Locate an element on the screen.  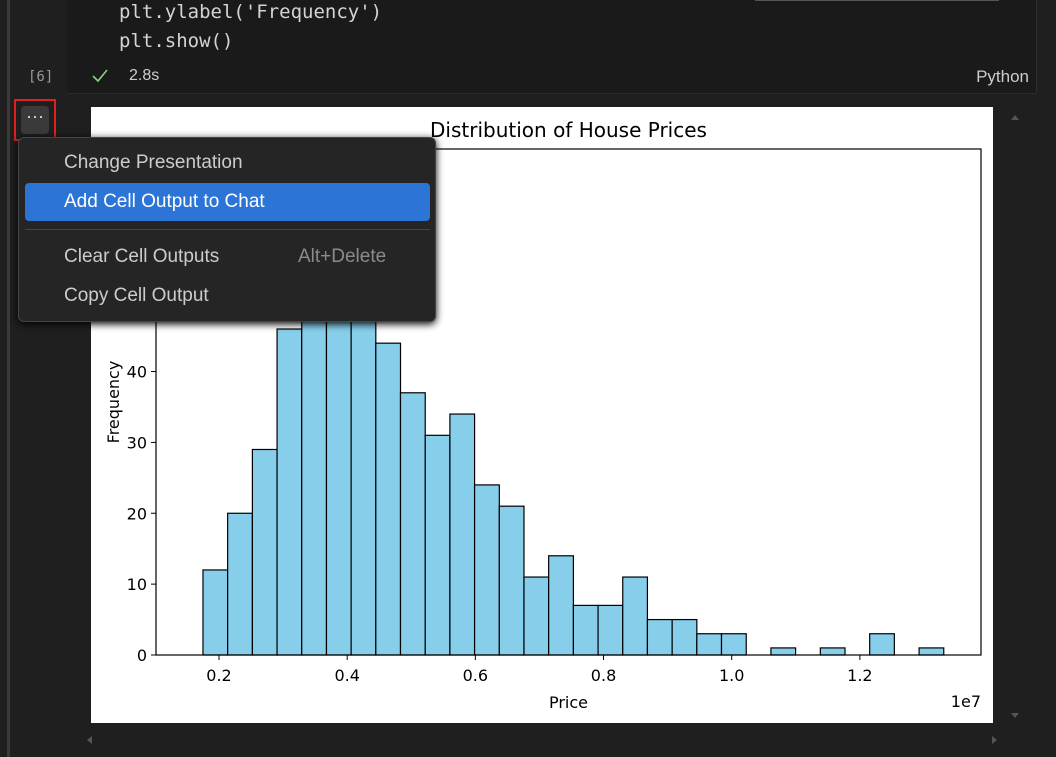
check-icon is located at coordinates (100, 76).